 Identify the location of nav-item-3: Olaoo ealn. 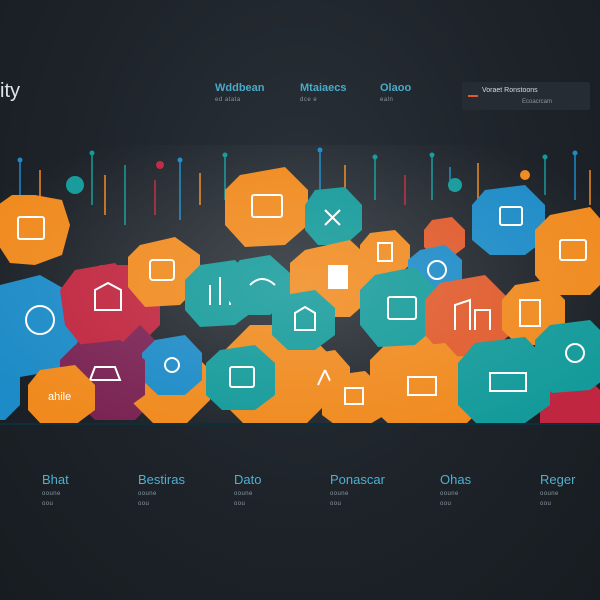
(395, 92).